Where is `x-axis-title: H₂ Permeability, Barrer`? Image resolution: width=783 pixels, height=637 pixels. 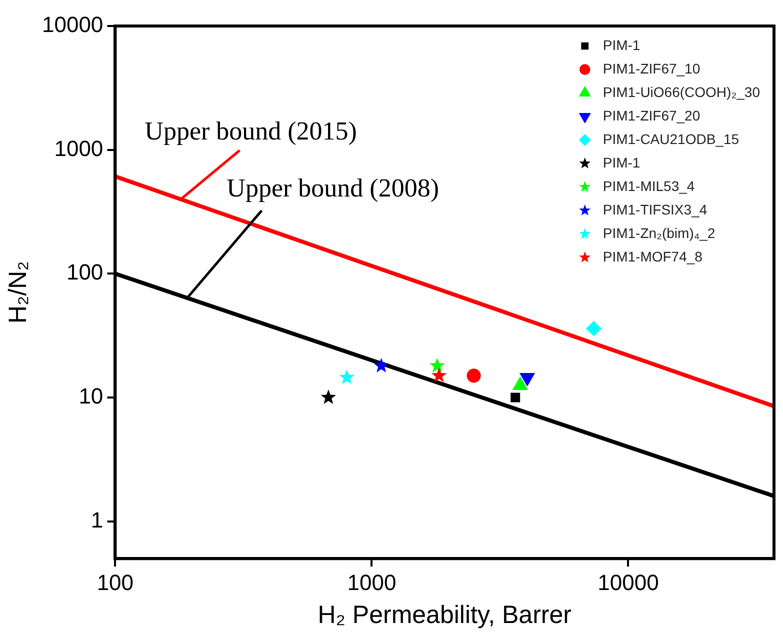 x-axis-title: H₂ Permeability, Barrer is located at coordinates (445, 614).